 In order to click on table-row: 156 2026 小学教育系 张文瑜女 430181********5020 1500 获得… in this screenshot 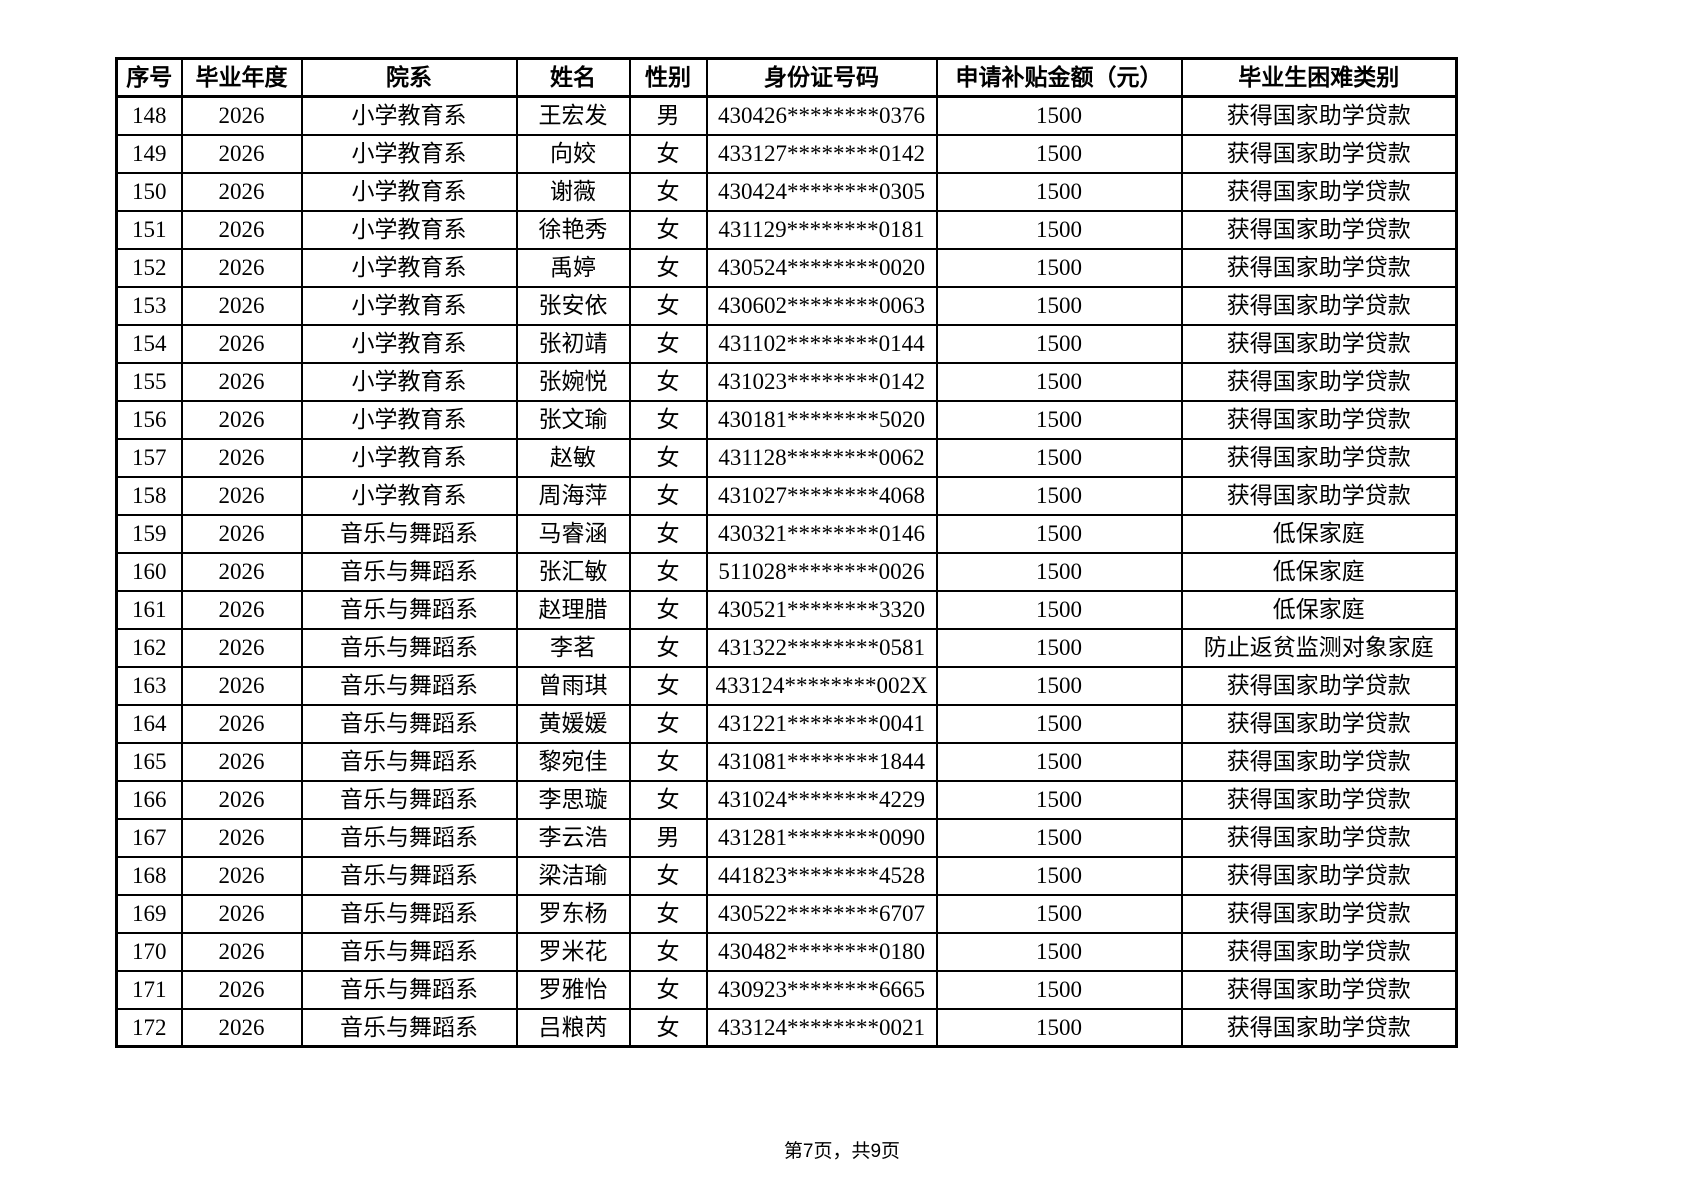, I will do `click(786, 419)`.